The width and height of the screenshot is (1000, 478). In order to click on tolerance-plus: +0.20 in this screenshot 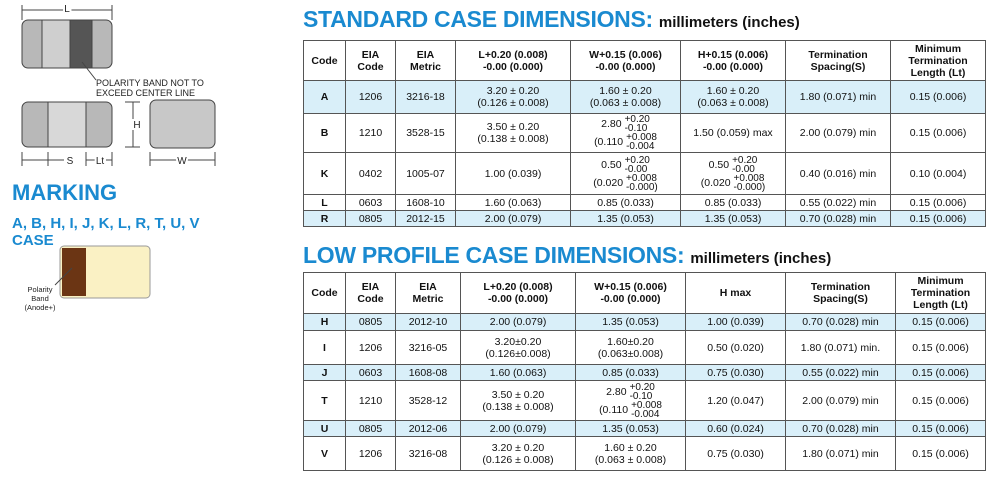, I will do `click(642, 387)`.